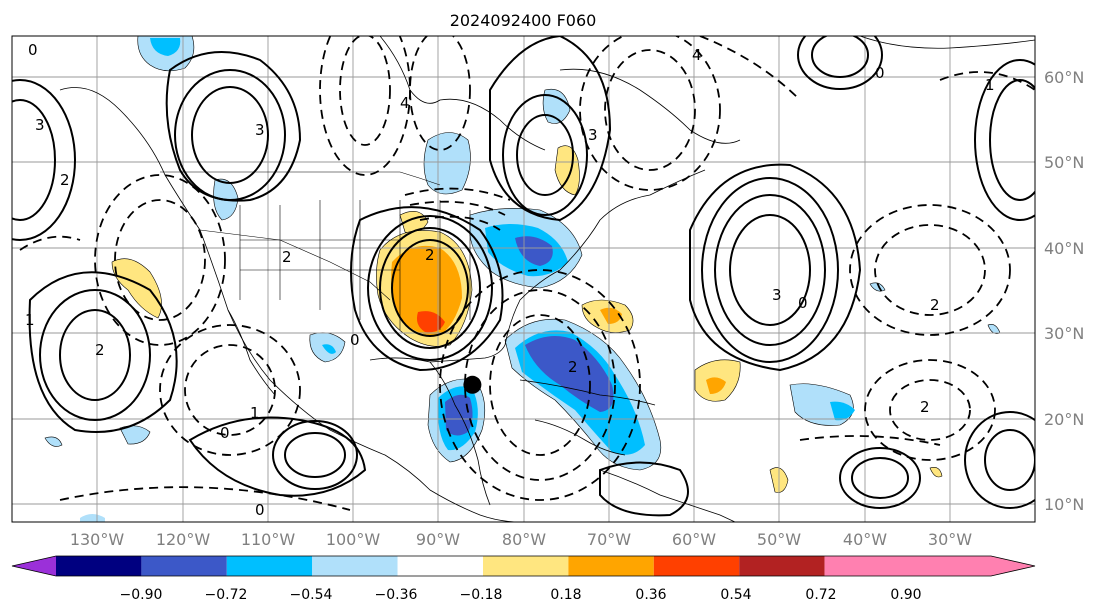 The image size is (1105, 615). Describe the element at coordinates (650, 595) in the screenshot. I see `colorbar-tick: 0.36` at that location.